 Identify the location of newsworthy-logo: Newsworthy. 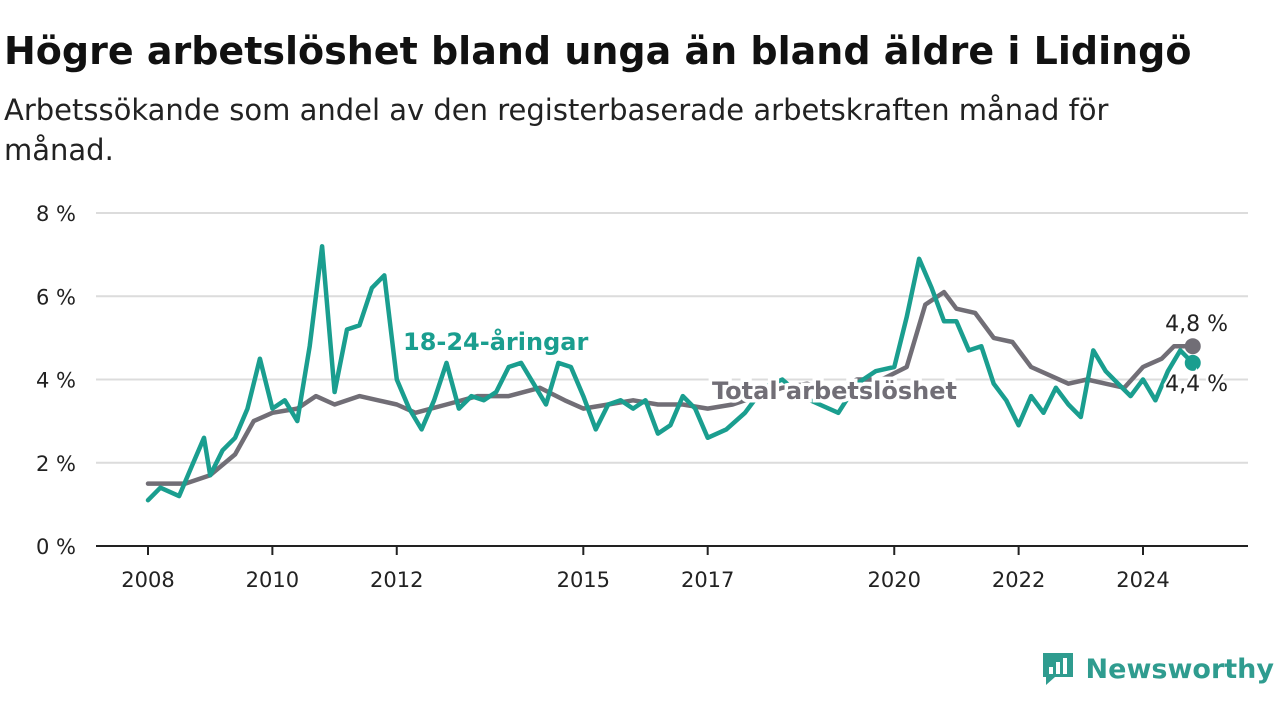
(1157, 669).